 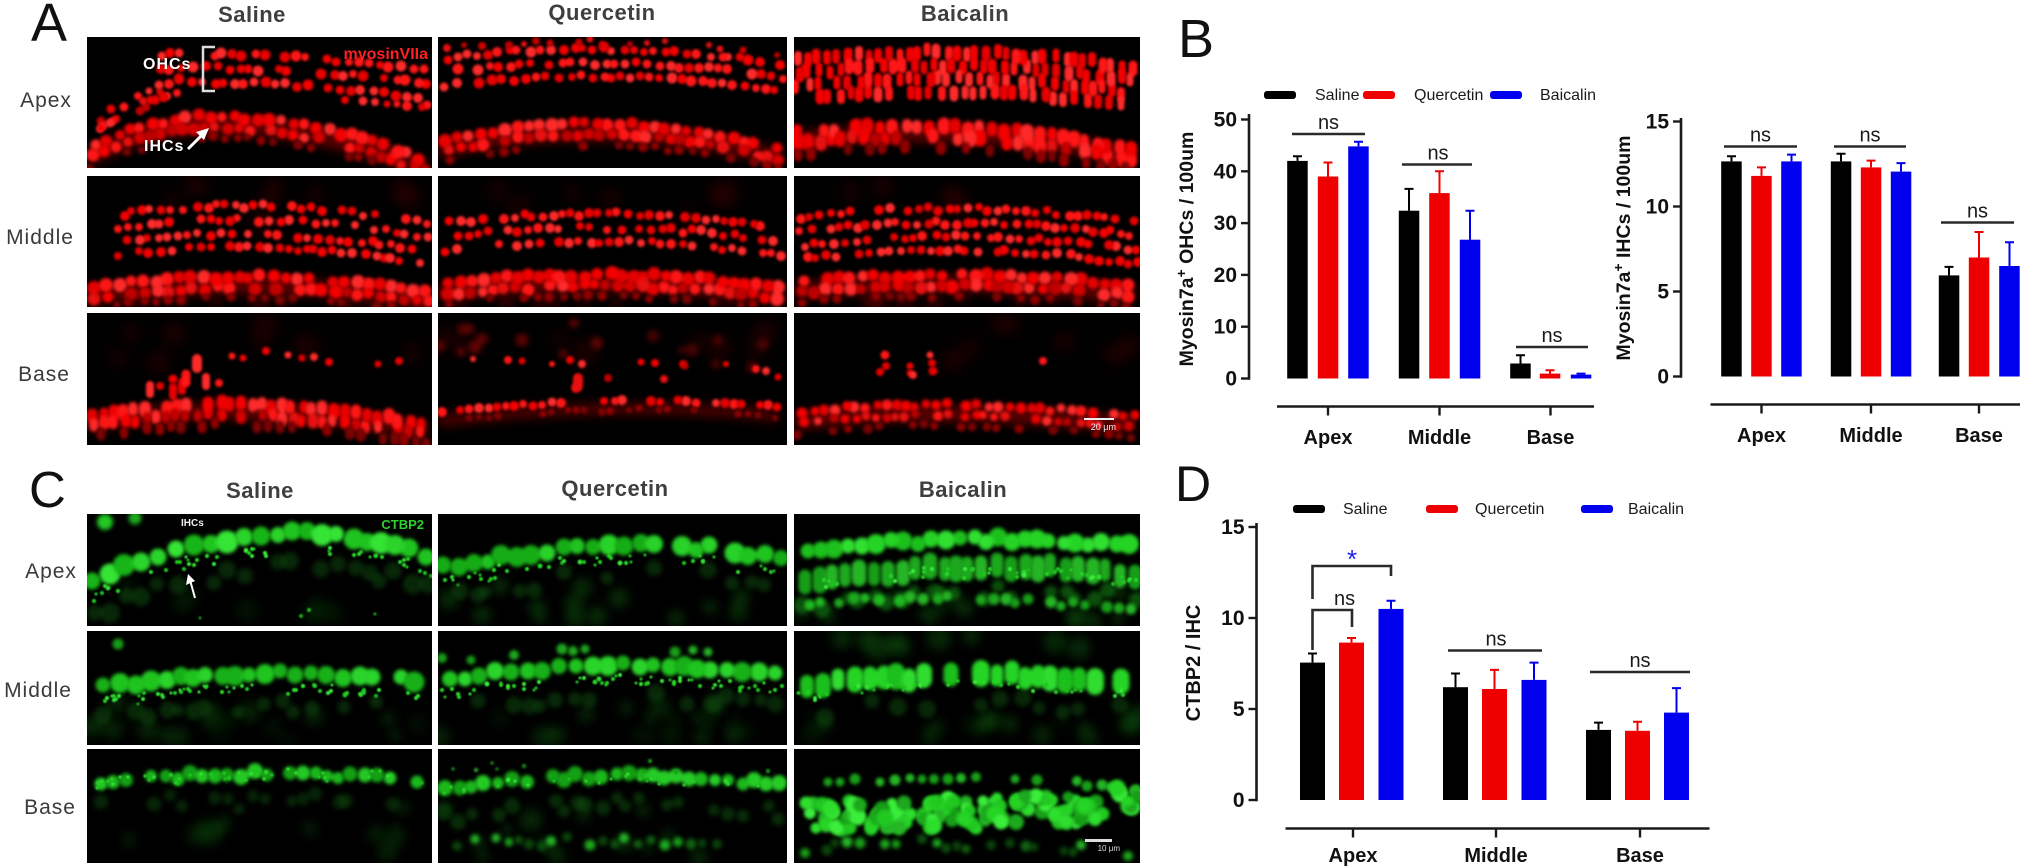 What do you see at coordinates (1225, 120) in the screenshot?
I see `svg-text: 50` at bounding box center [1225, 120].